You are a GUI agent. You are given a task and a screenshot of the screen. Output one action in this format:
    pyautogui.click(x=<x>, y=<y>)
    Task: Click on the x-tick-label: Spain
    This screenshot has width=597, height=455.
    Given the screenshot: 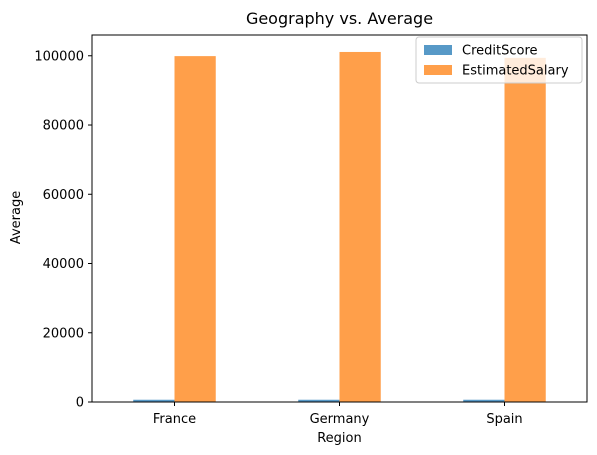 What is the action you would take?
    pyautogui.click(x=504, y=419)
    